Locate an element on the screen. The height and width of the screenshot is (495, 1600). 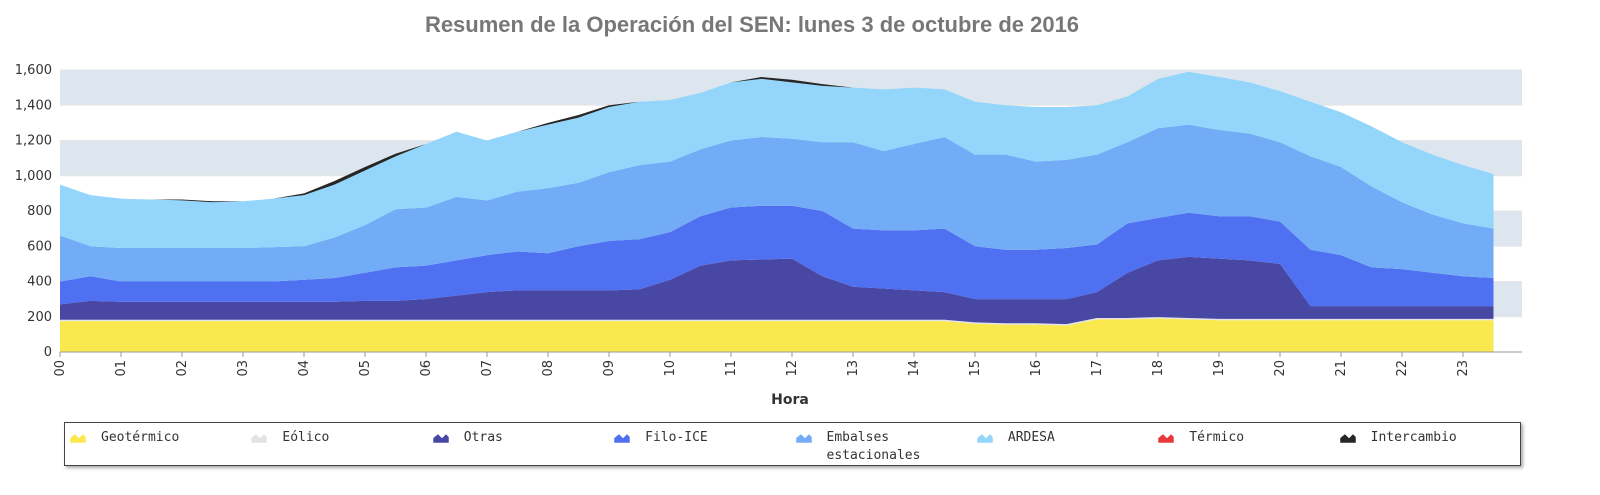
x-tick-label: 22 is located at coordinates (1402, 368).